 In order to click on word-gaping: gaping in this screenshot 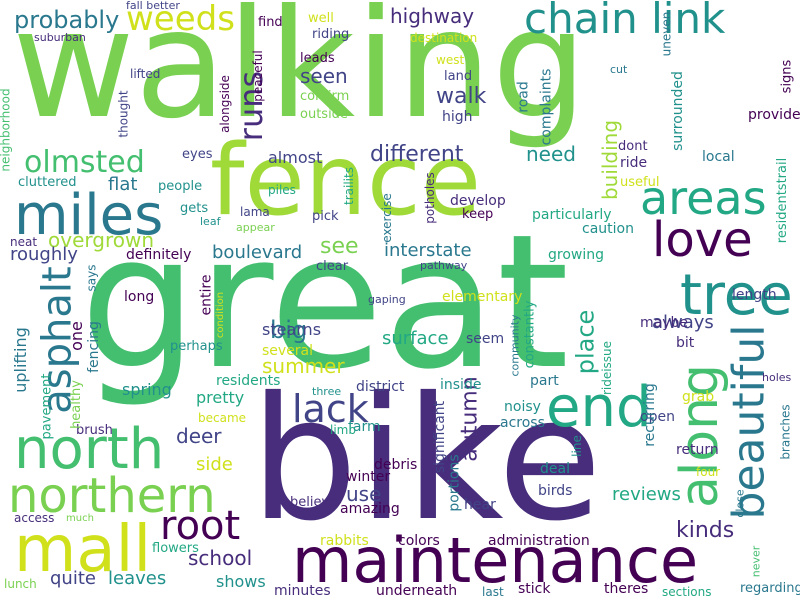, I will do `click(387, 299)`.